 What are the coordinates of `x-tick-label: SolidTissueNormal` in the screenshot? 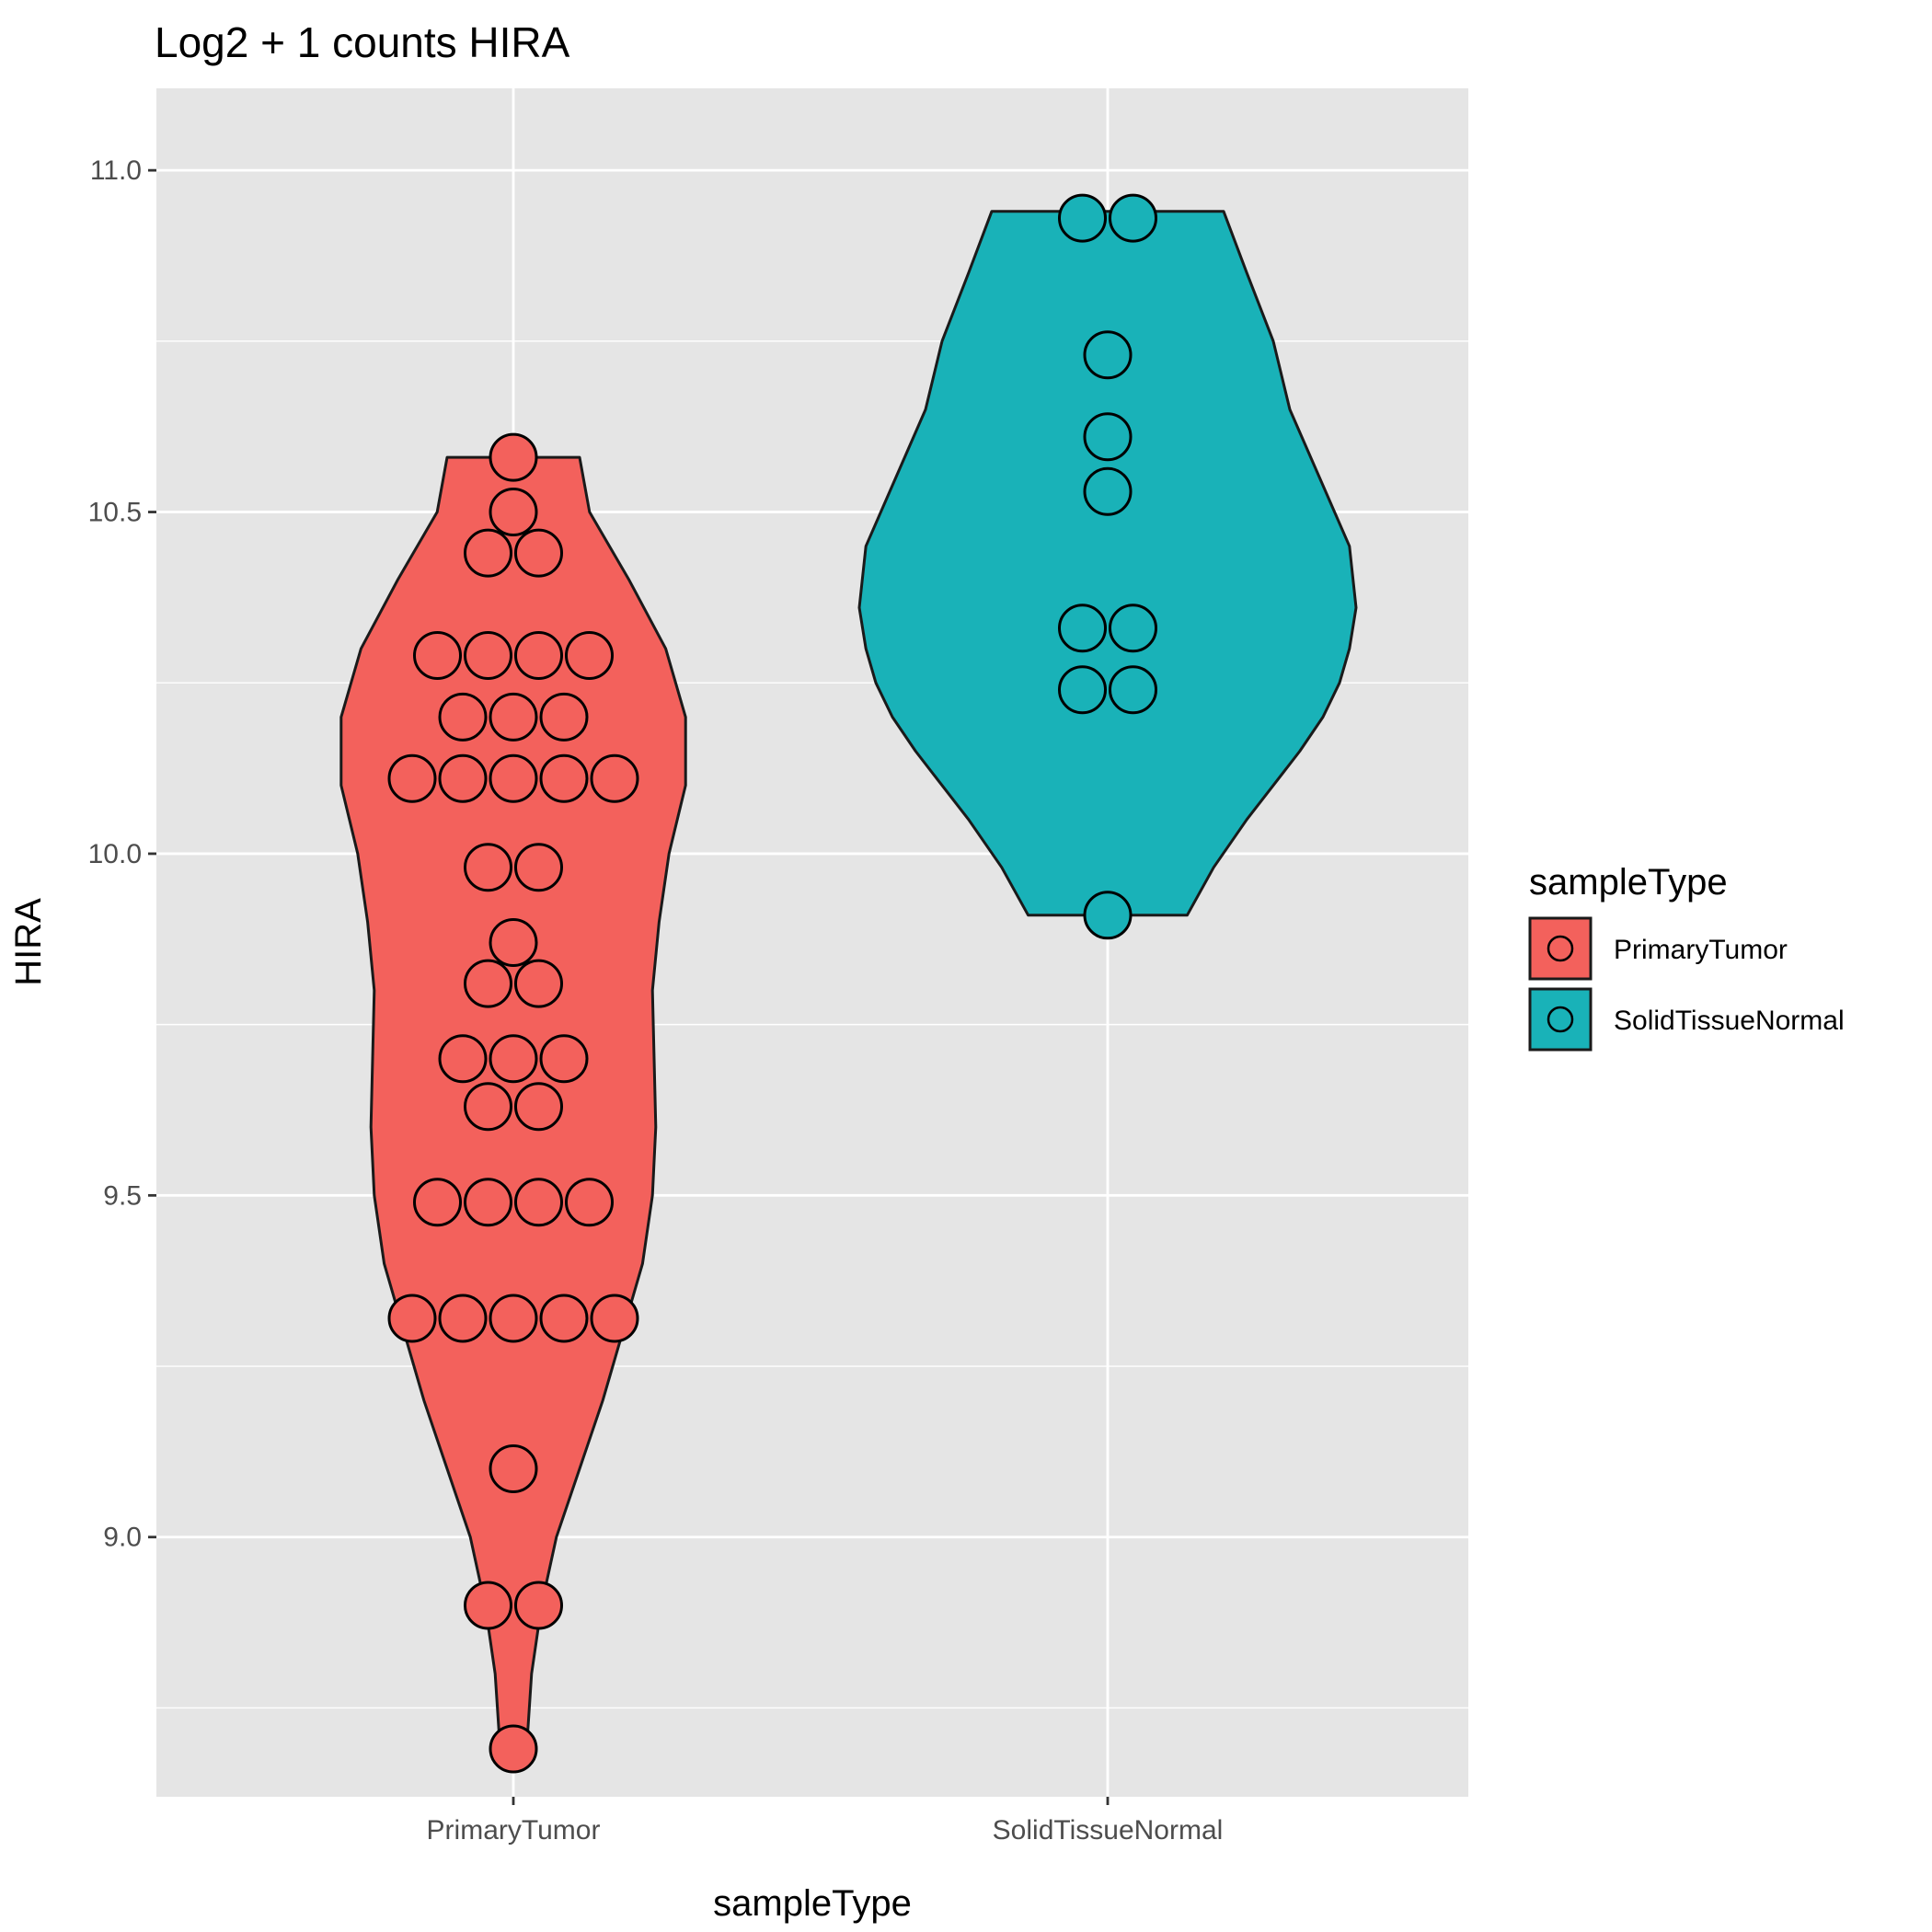 It's located at (1108, 1830).